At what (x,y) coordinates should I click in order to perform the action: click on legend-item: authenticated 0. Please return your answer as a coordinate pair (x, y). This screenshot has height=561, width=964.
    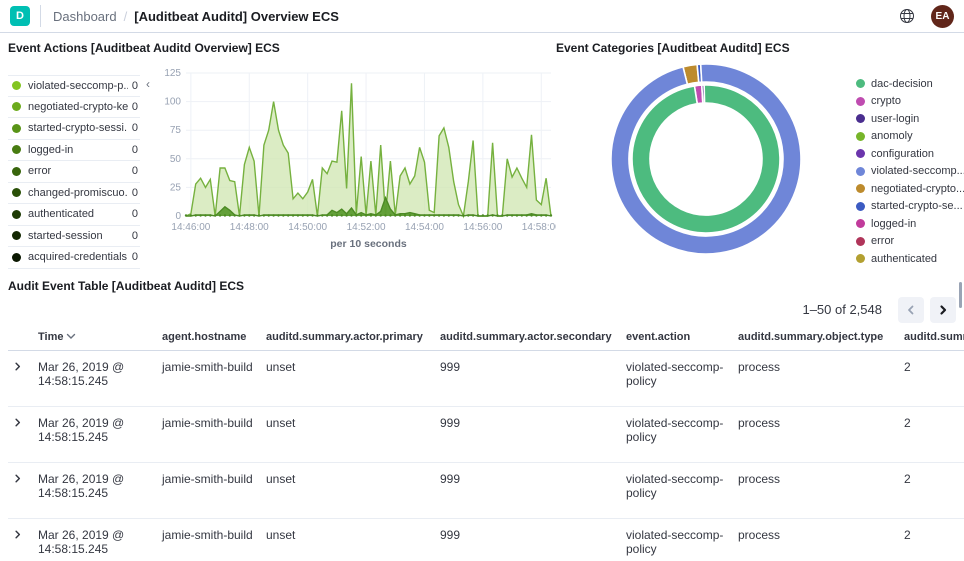
    Looking at the image, I should click on (74, 215).